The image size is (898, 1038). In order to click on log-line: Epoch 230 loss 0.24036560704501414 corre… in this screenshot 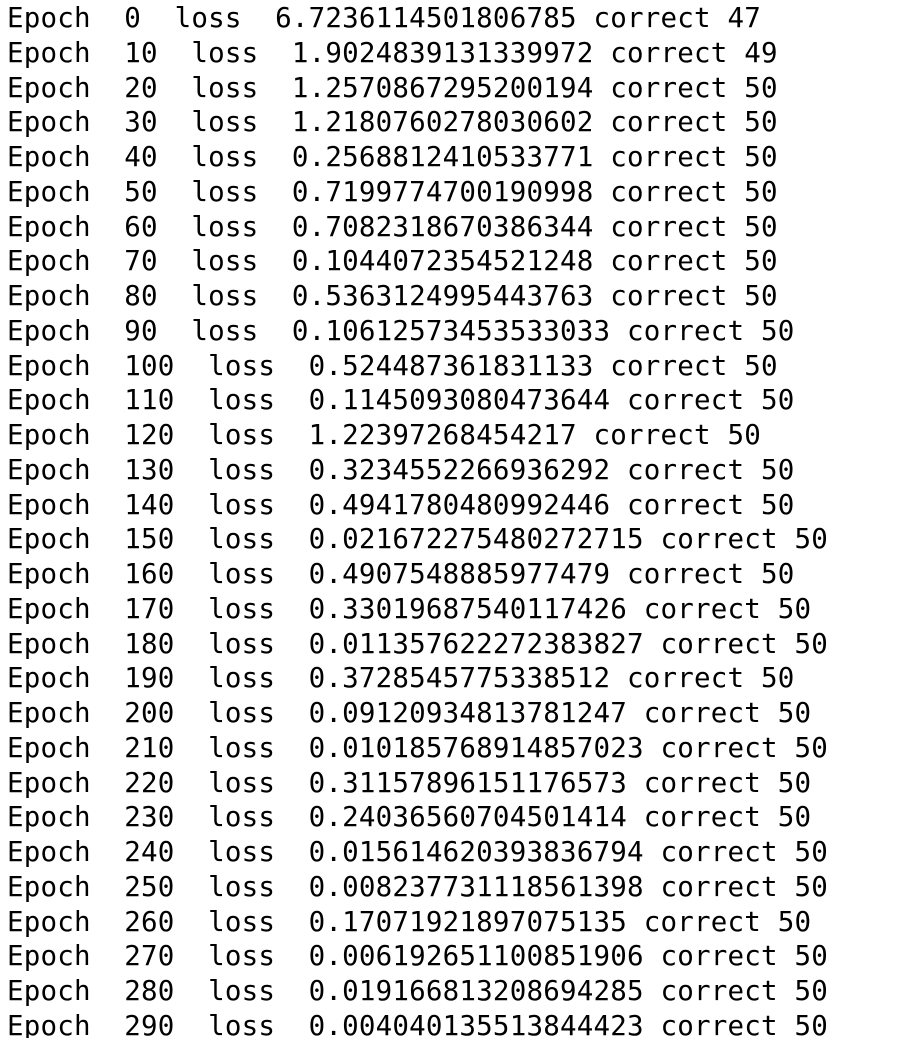, I will do `click(409, 817)`.